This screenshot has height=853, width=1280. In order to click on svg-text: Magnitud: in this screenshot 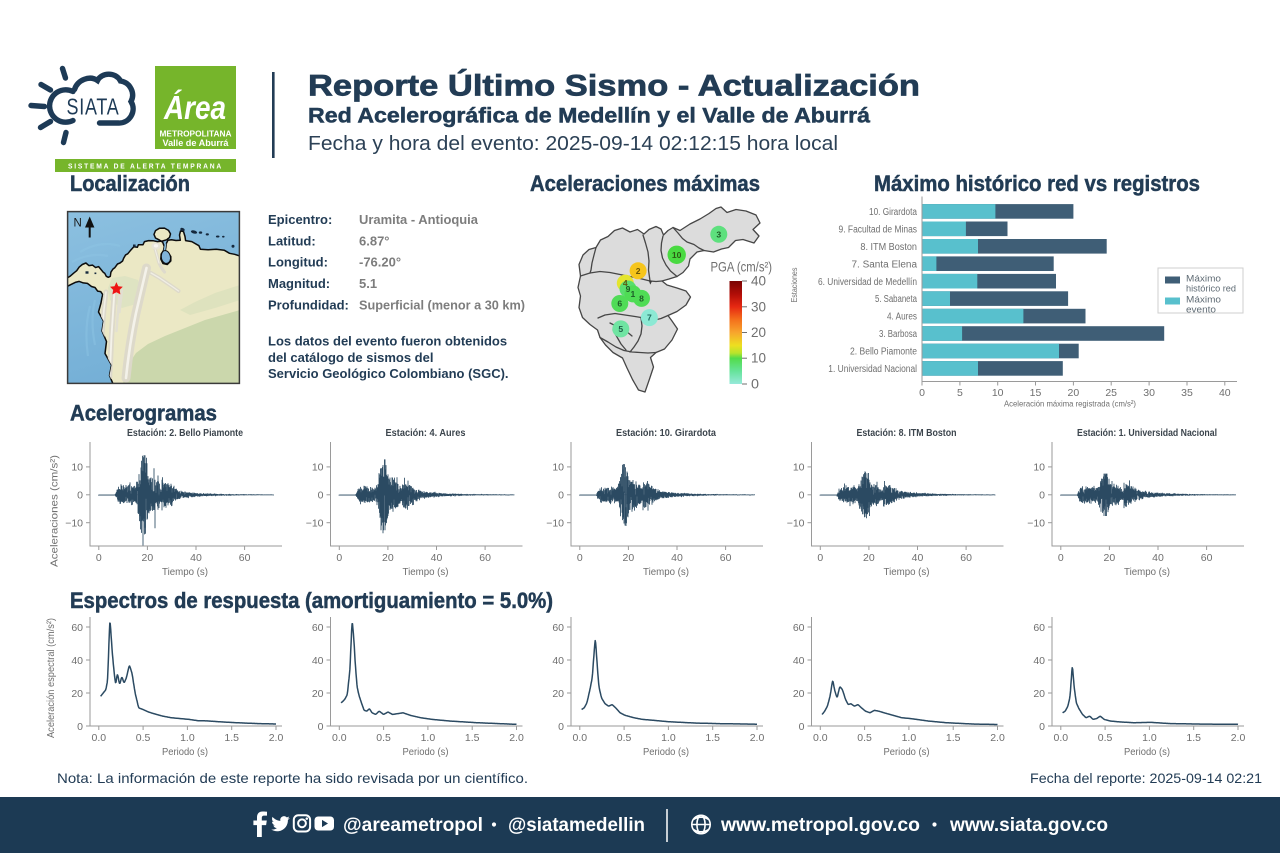, I will do `click(299, 283)`.